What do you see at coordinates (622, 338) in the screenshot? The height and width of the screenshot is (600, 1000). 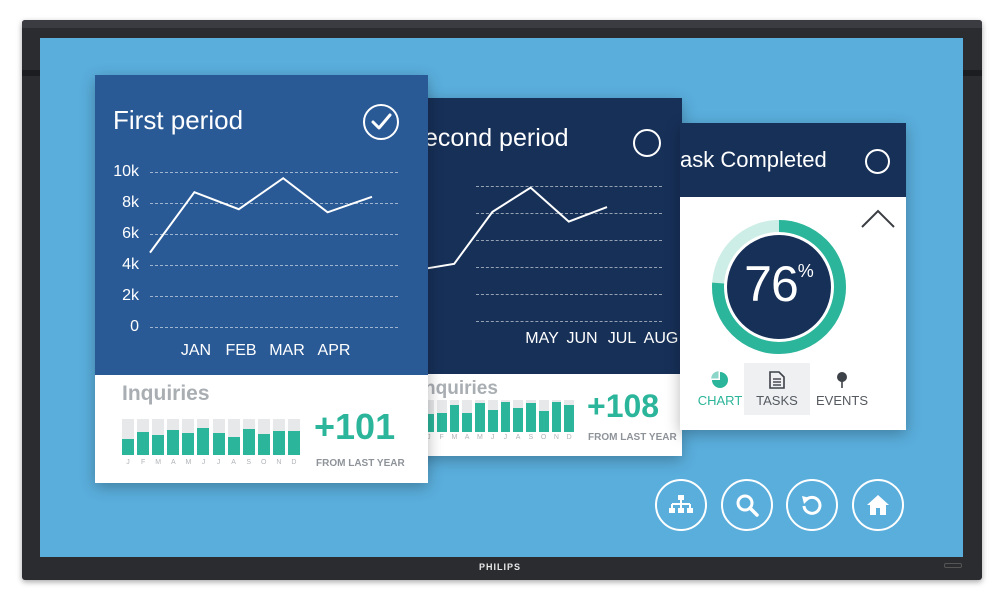 I see `x-tick-label: JUL` at bounding box center [622, 338].